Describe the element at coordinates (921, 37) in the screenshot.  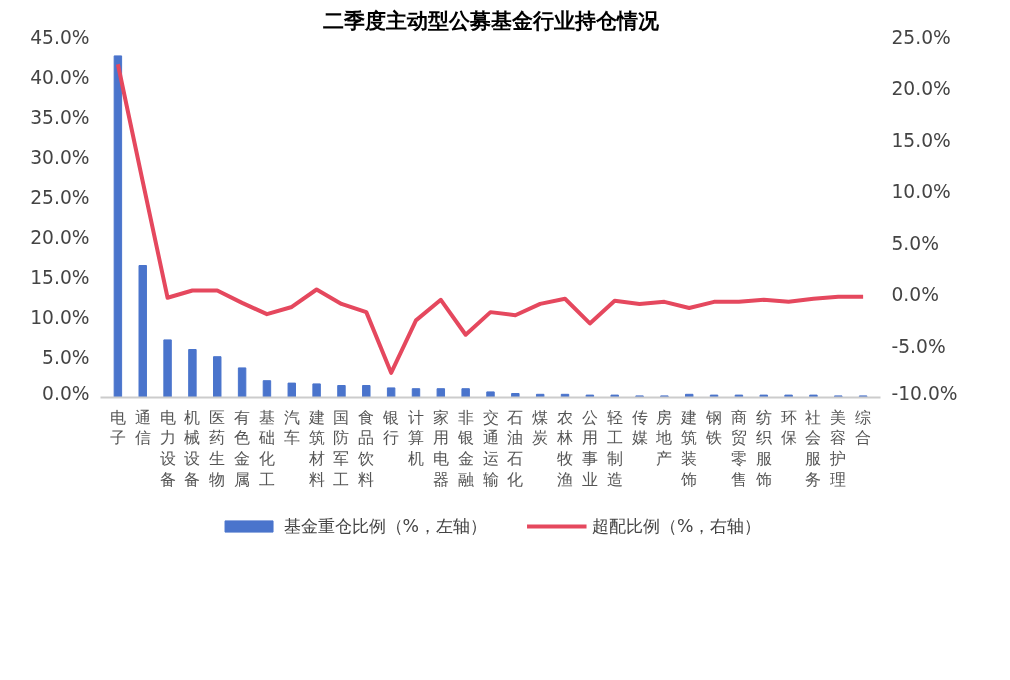
I see `y2-tick-label: 25.0%` at that location.